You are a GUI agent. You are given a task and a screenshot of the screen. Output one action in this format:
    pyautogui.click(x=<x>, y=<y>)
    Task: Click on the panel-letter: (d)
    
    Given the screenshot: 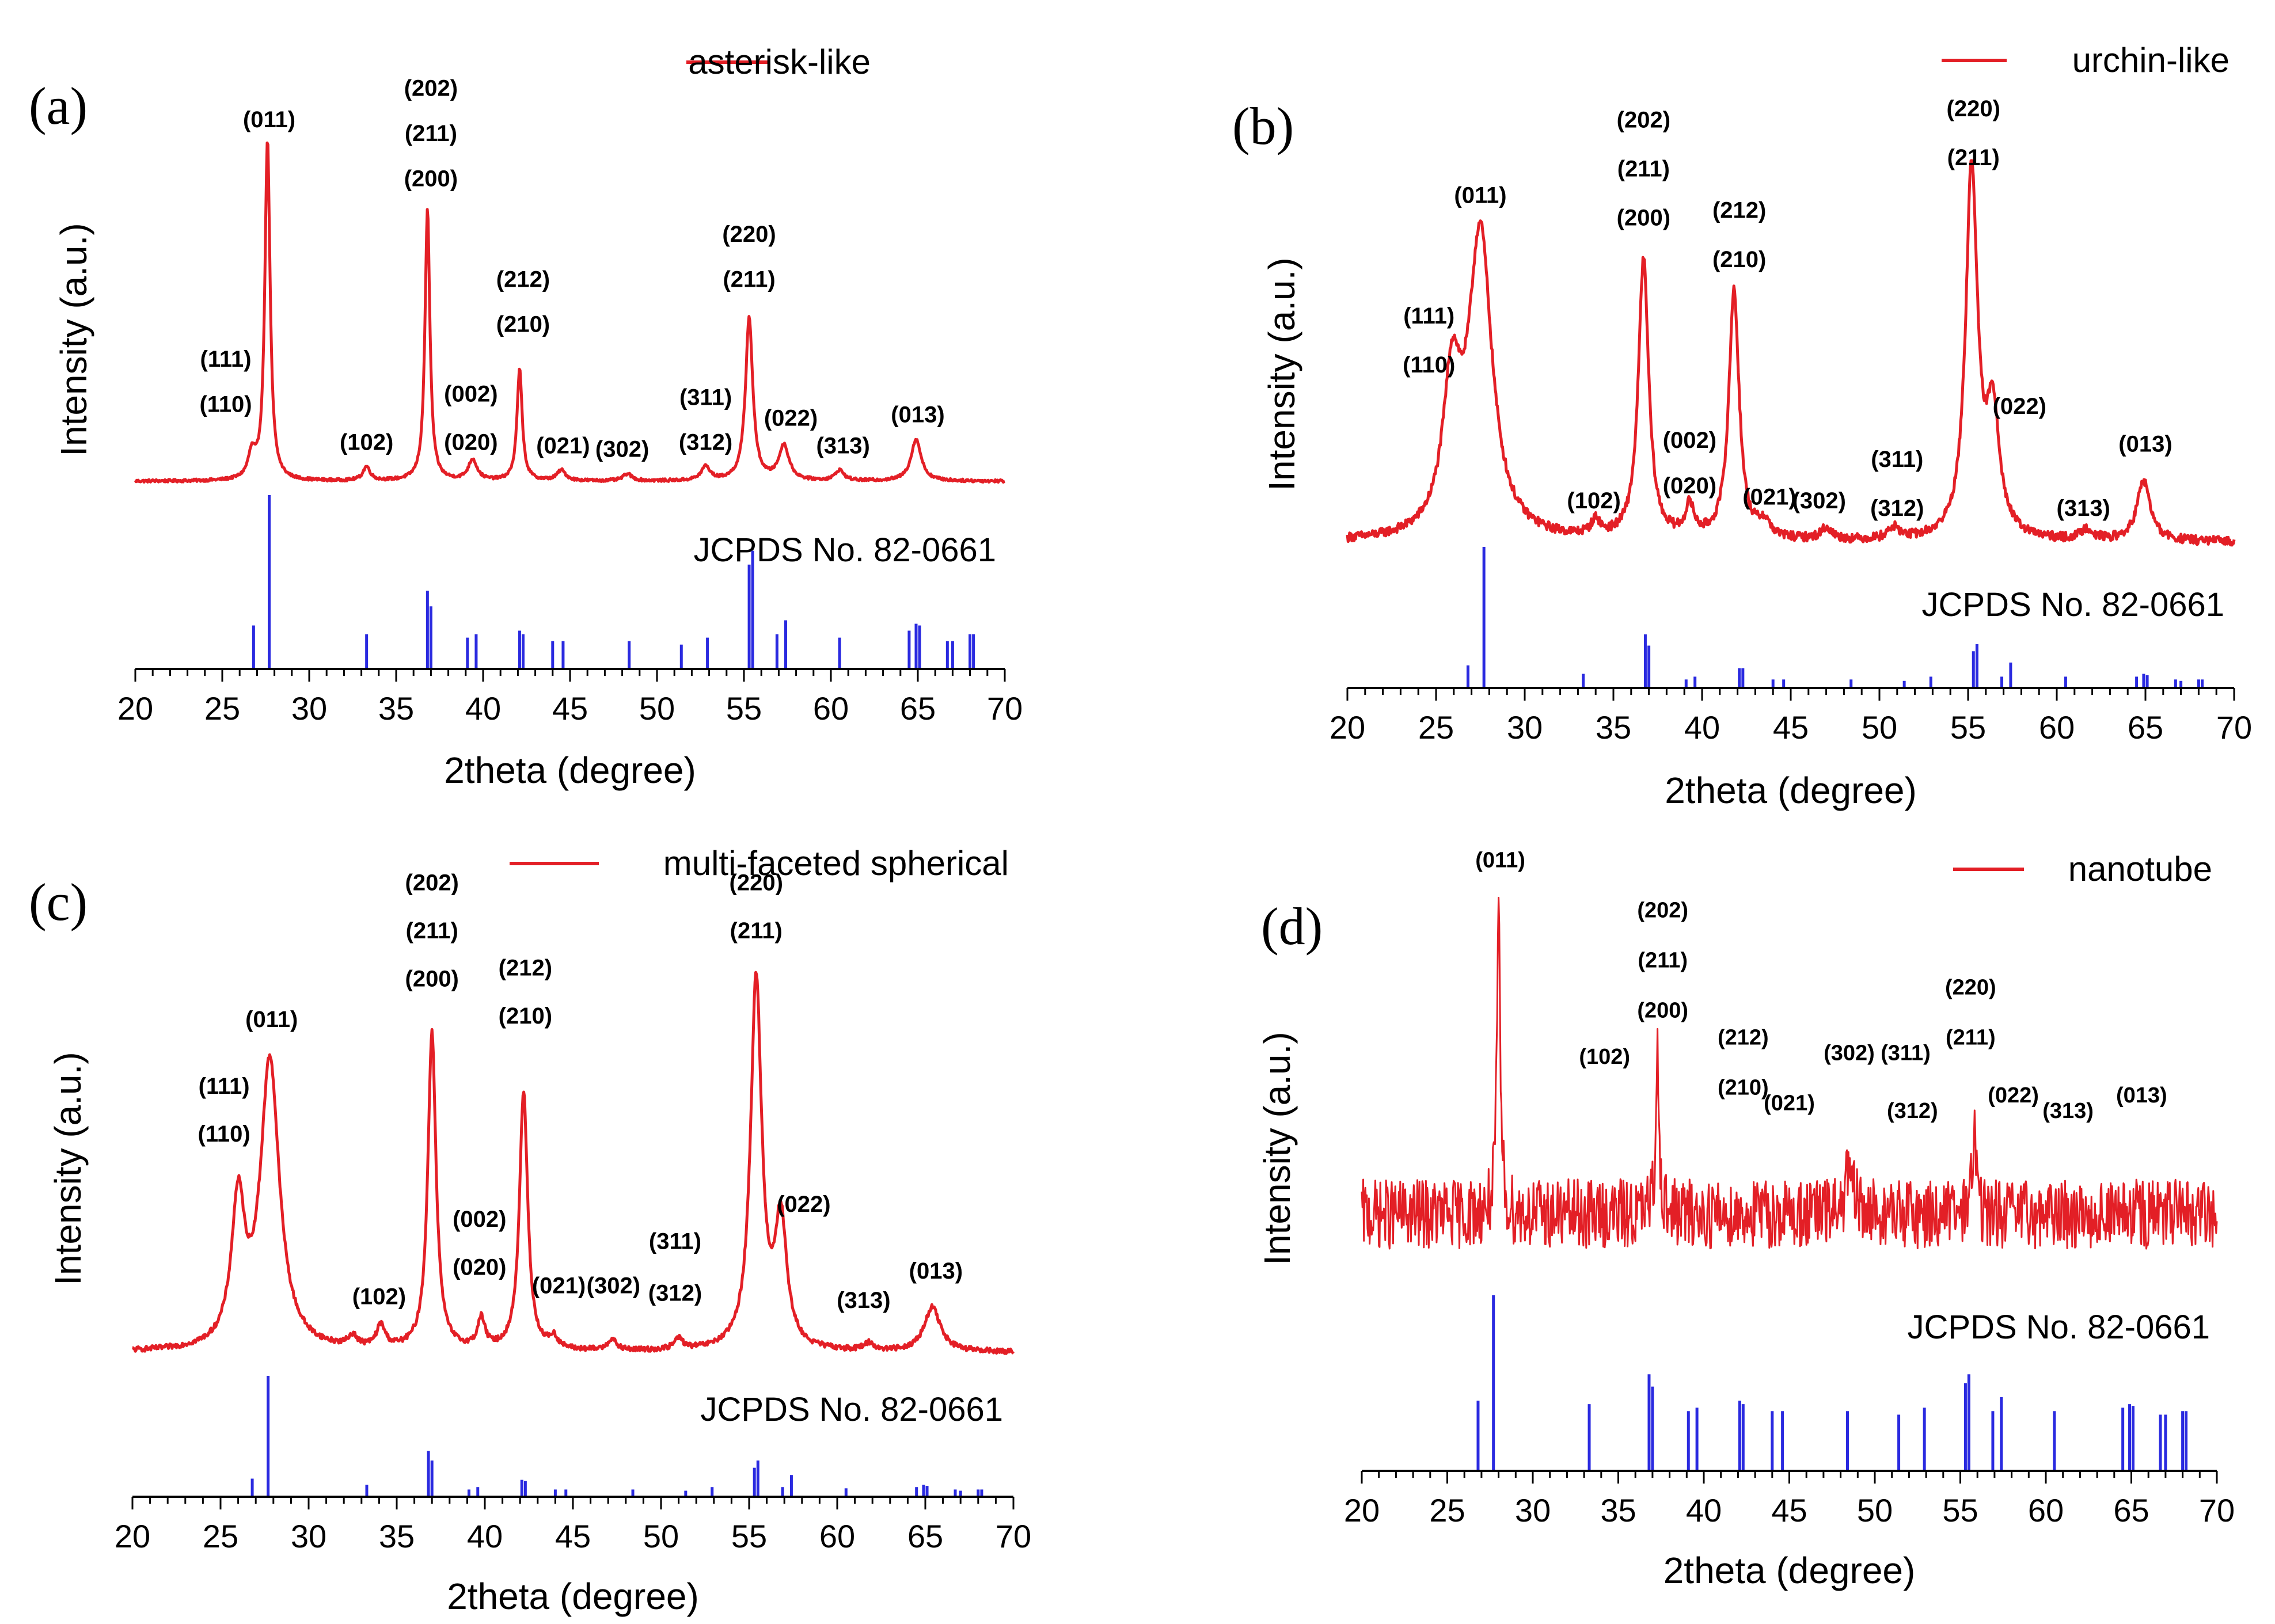 What is the action you would take?
    pyautogui.click(x=1292, y=926)
    